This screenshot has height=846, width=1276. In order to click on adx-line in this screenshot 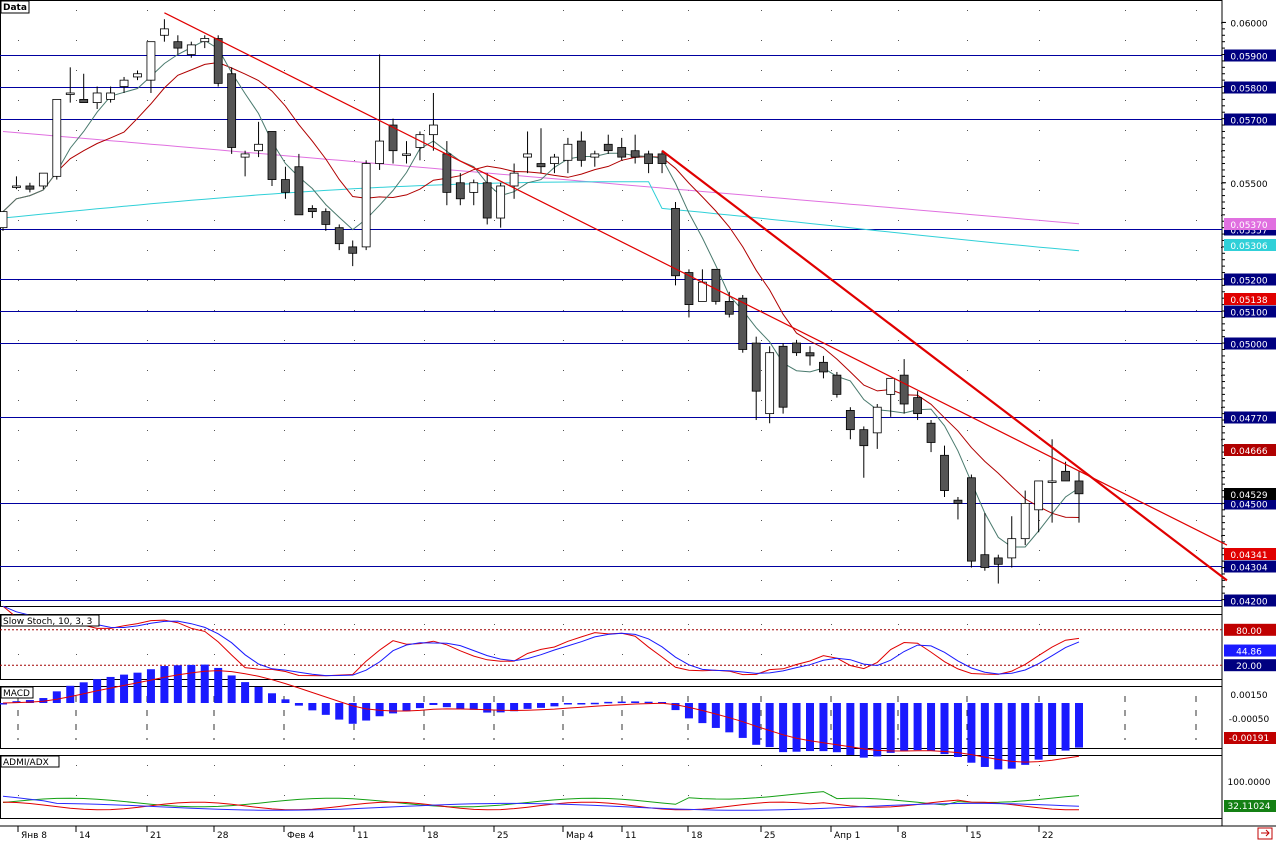, I will do `click(541, 803)`.